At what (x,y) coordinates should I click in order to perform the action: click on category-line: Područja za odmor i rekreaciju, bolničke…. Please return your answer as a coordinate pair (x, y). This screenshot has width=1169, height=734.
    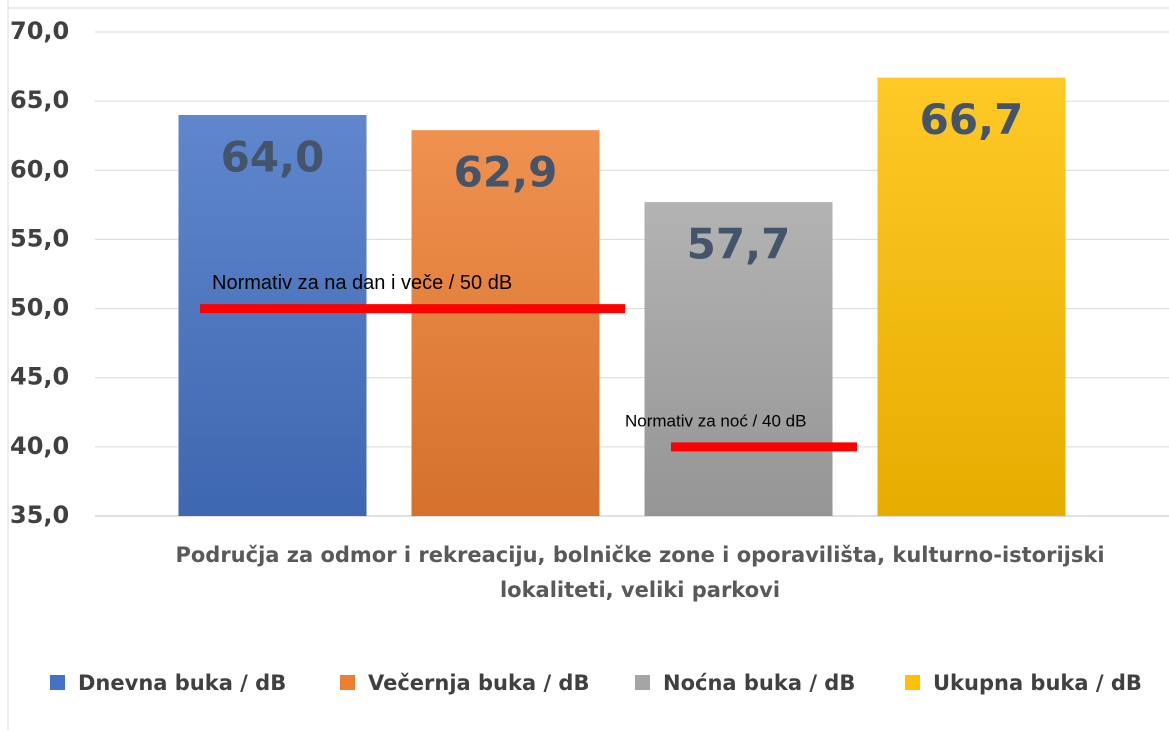
    Looking at the image, I should click on (639, 555).